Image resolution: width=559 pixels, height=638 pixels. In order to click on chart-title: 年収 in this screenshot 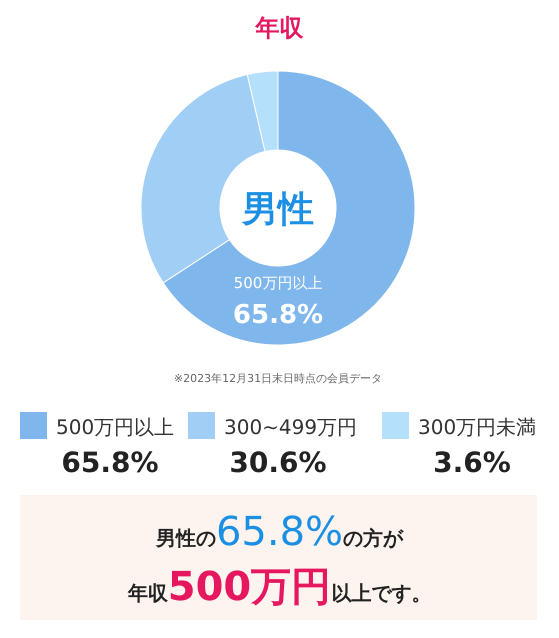, I will do `click(279, 28)`.